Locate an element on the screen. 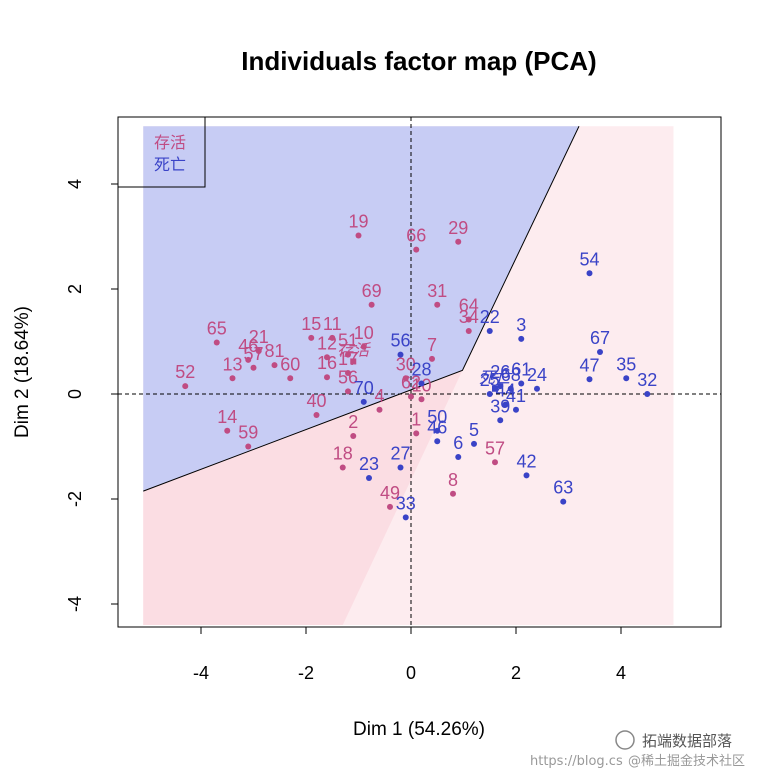 This screenshot has width=782, height=774. point-label-41: 41 is located at coordinates (516, 396).